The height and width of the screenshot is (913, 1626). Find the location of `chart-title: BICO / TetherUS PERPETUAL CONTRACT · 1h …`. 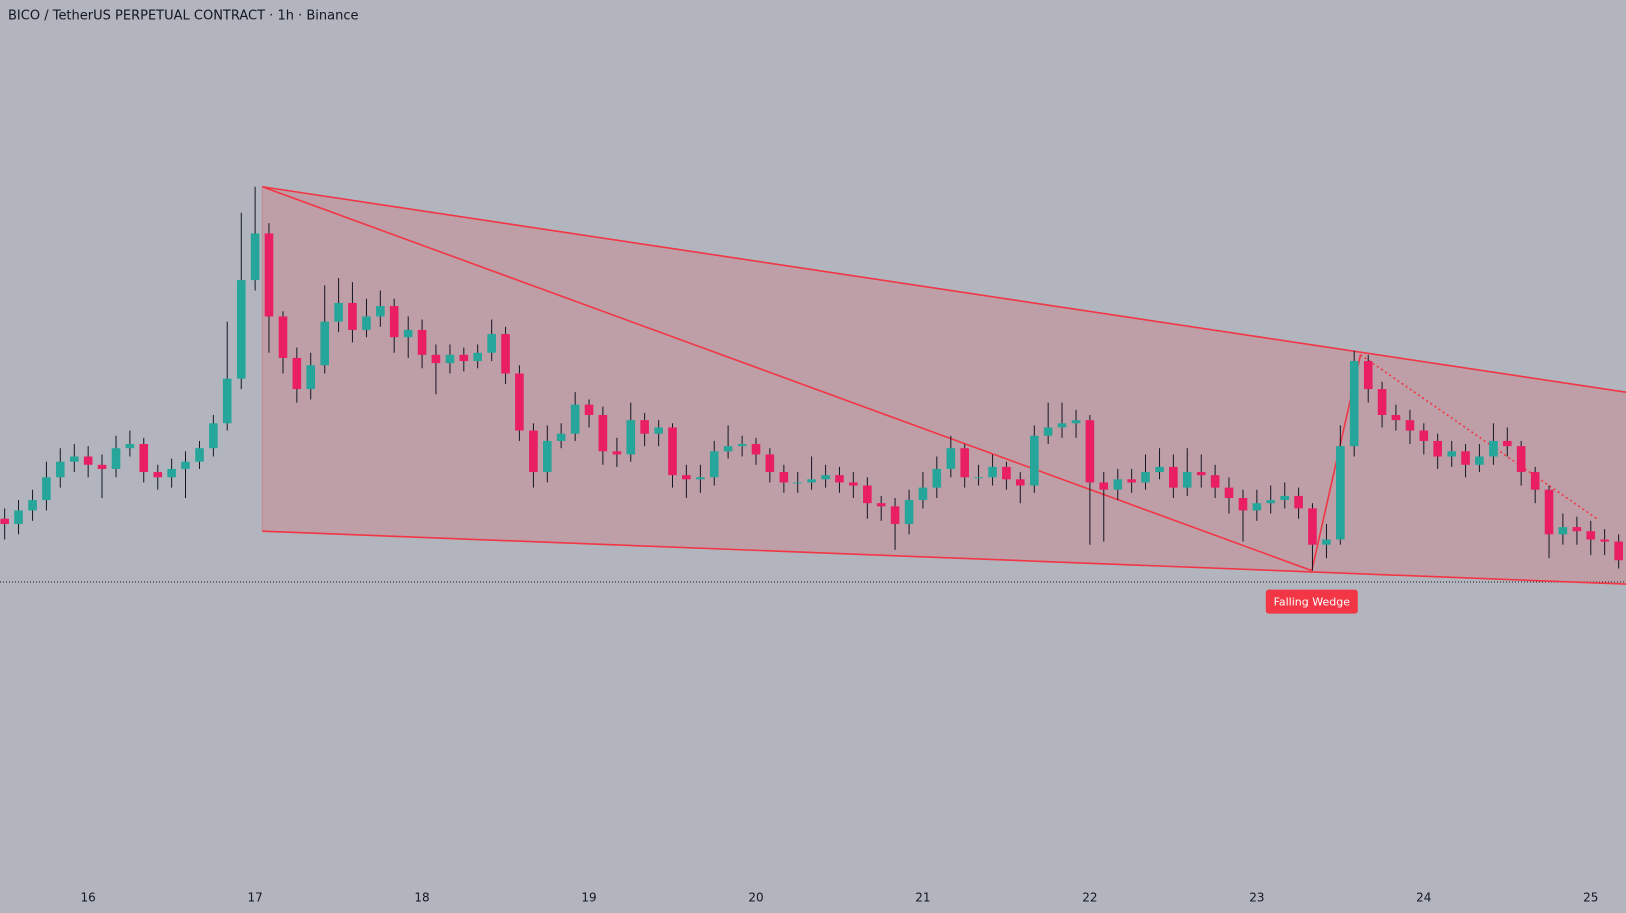

chart-title: BICO / TetherUS PERPETUAL CONTRACT · 1h … is located at coordinates (183, 16).